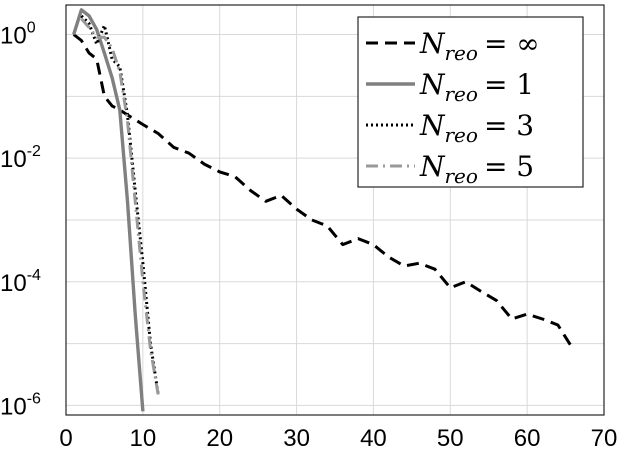 The width and height of the screenshot is (621, 454). What do you see at coordinates (476, 128) in the screenshot?
I see `legend-label-2: Nreo = 3` at bounding box center [476, 128].